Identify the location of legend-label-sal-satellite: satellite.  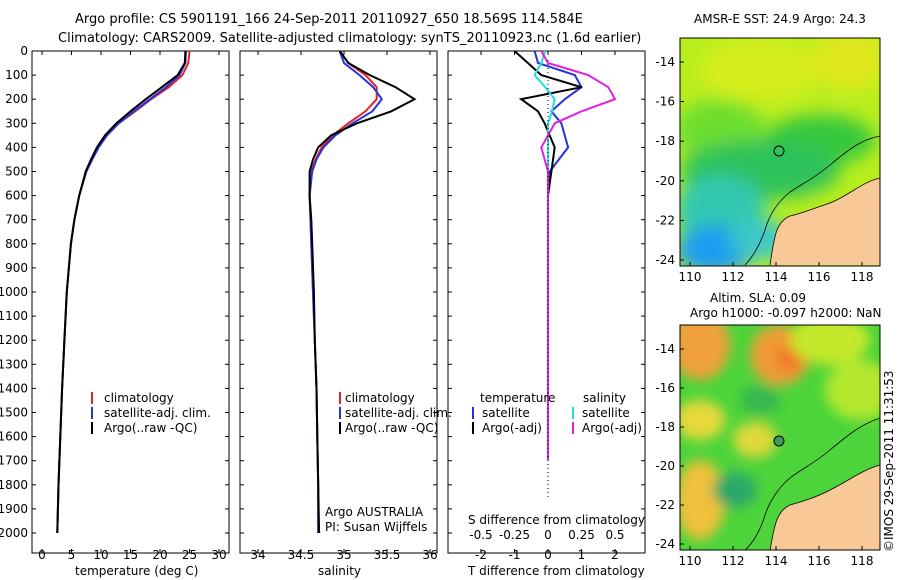
(606, 413).